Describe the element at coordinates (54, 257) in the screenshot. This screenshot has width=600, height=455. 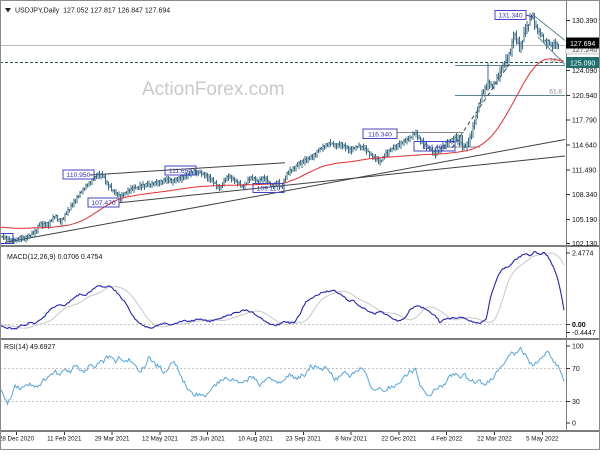
I see `svg-text: MACD(12,26,9) 0.0706 0.4754` at that location.